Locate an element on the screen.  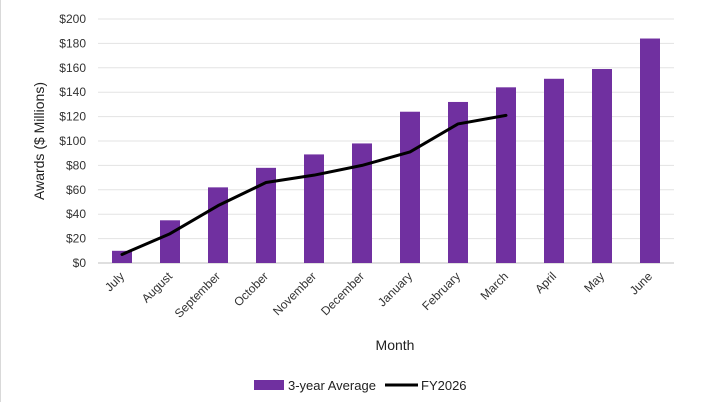
y-tick-label: $140 is located at coordinates (72, 92).